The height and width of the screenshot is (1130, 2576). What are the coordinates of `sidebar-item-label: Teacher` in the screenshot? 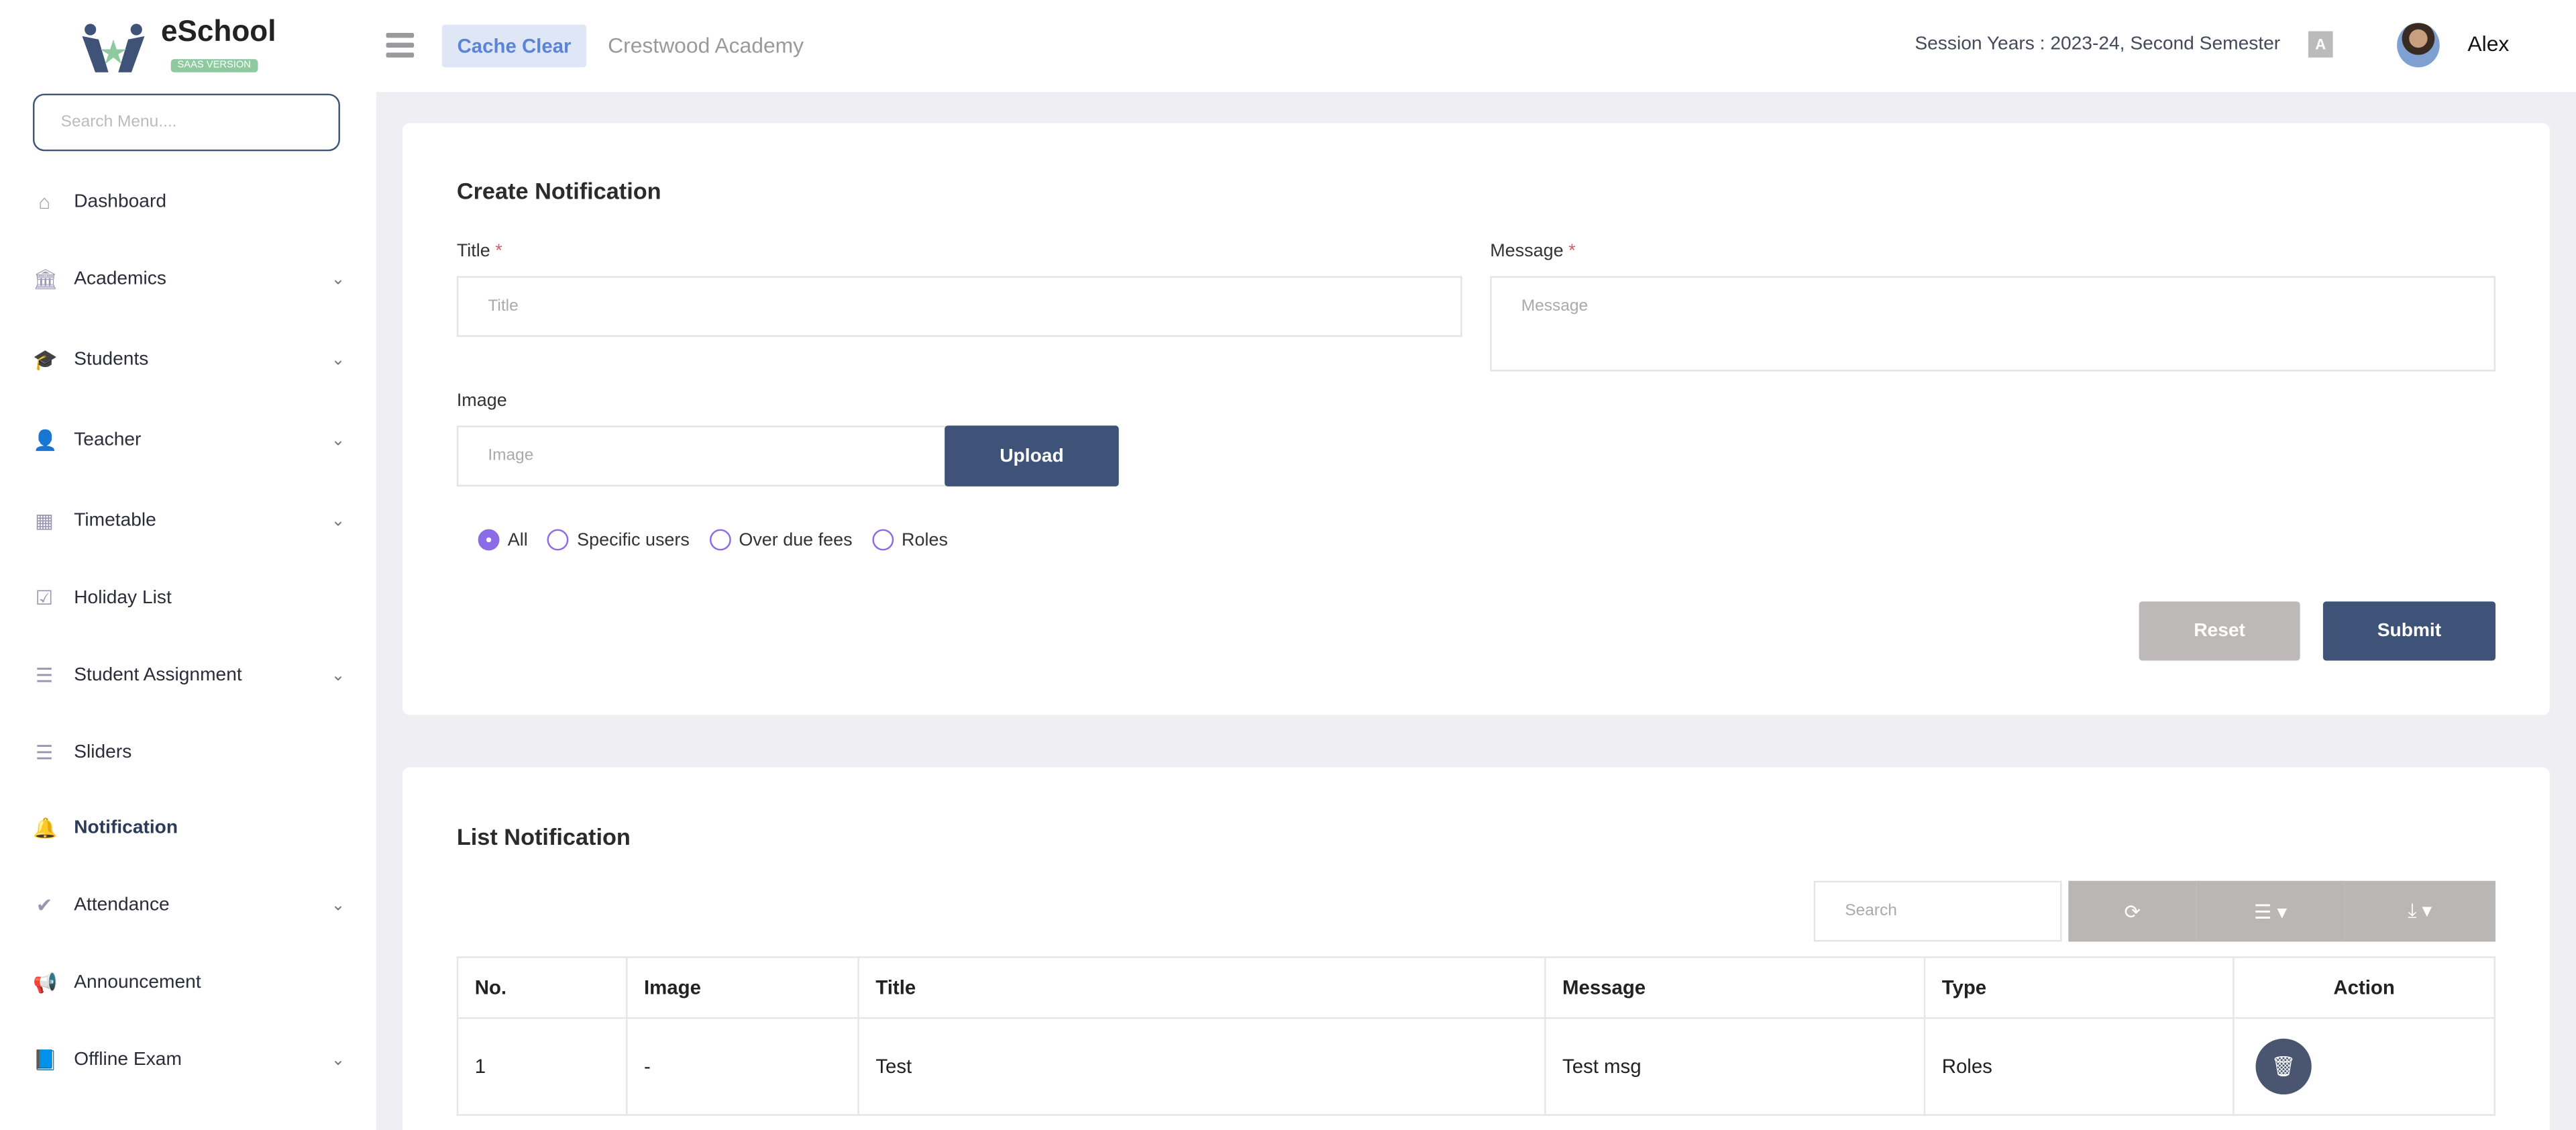 It's located at (108, 440).